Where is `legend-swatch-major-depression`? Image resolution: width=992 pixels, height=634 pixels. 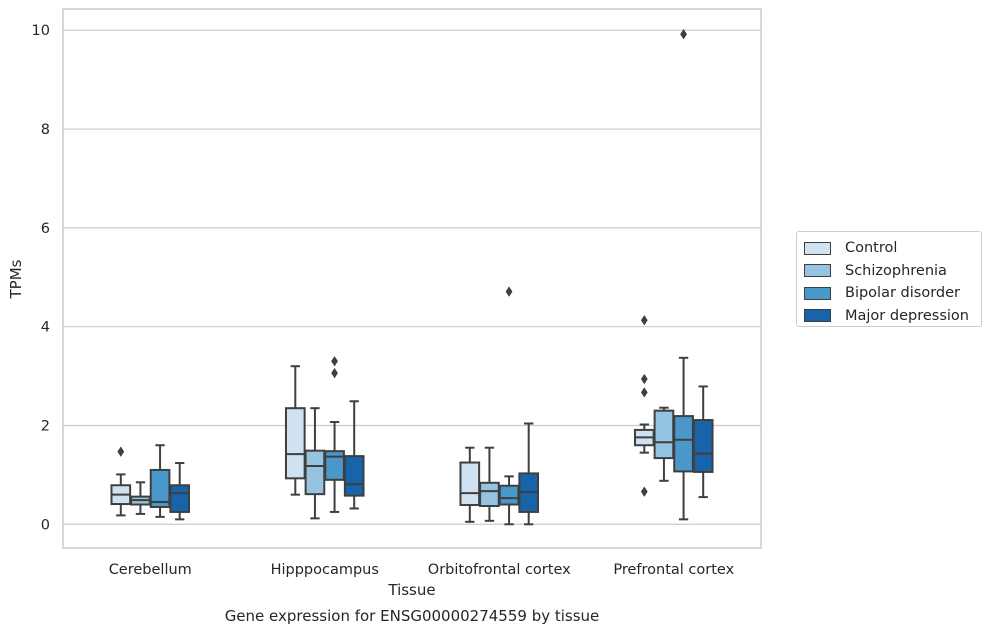 legend-swatch-major-depression is located at coordinates (817, 316).